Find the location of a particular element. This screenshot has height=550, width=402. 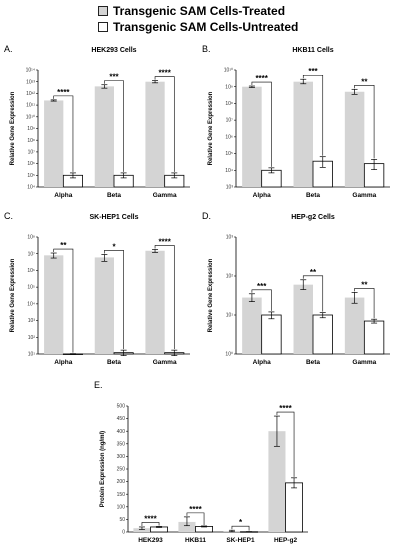

panel-letter: C. is located at coordinates (8, 216).